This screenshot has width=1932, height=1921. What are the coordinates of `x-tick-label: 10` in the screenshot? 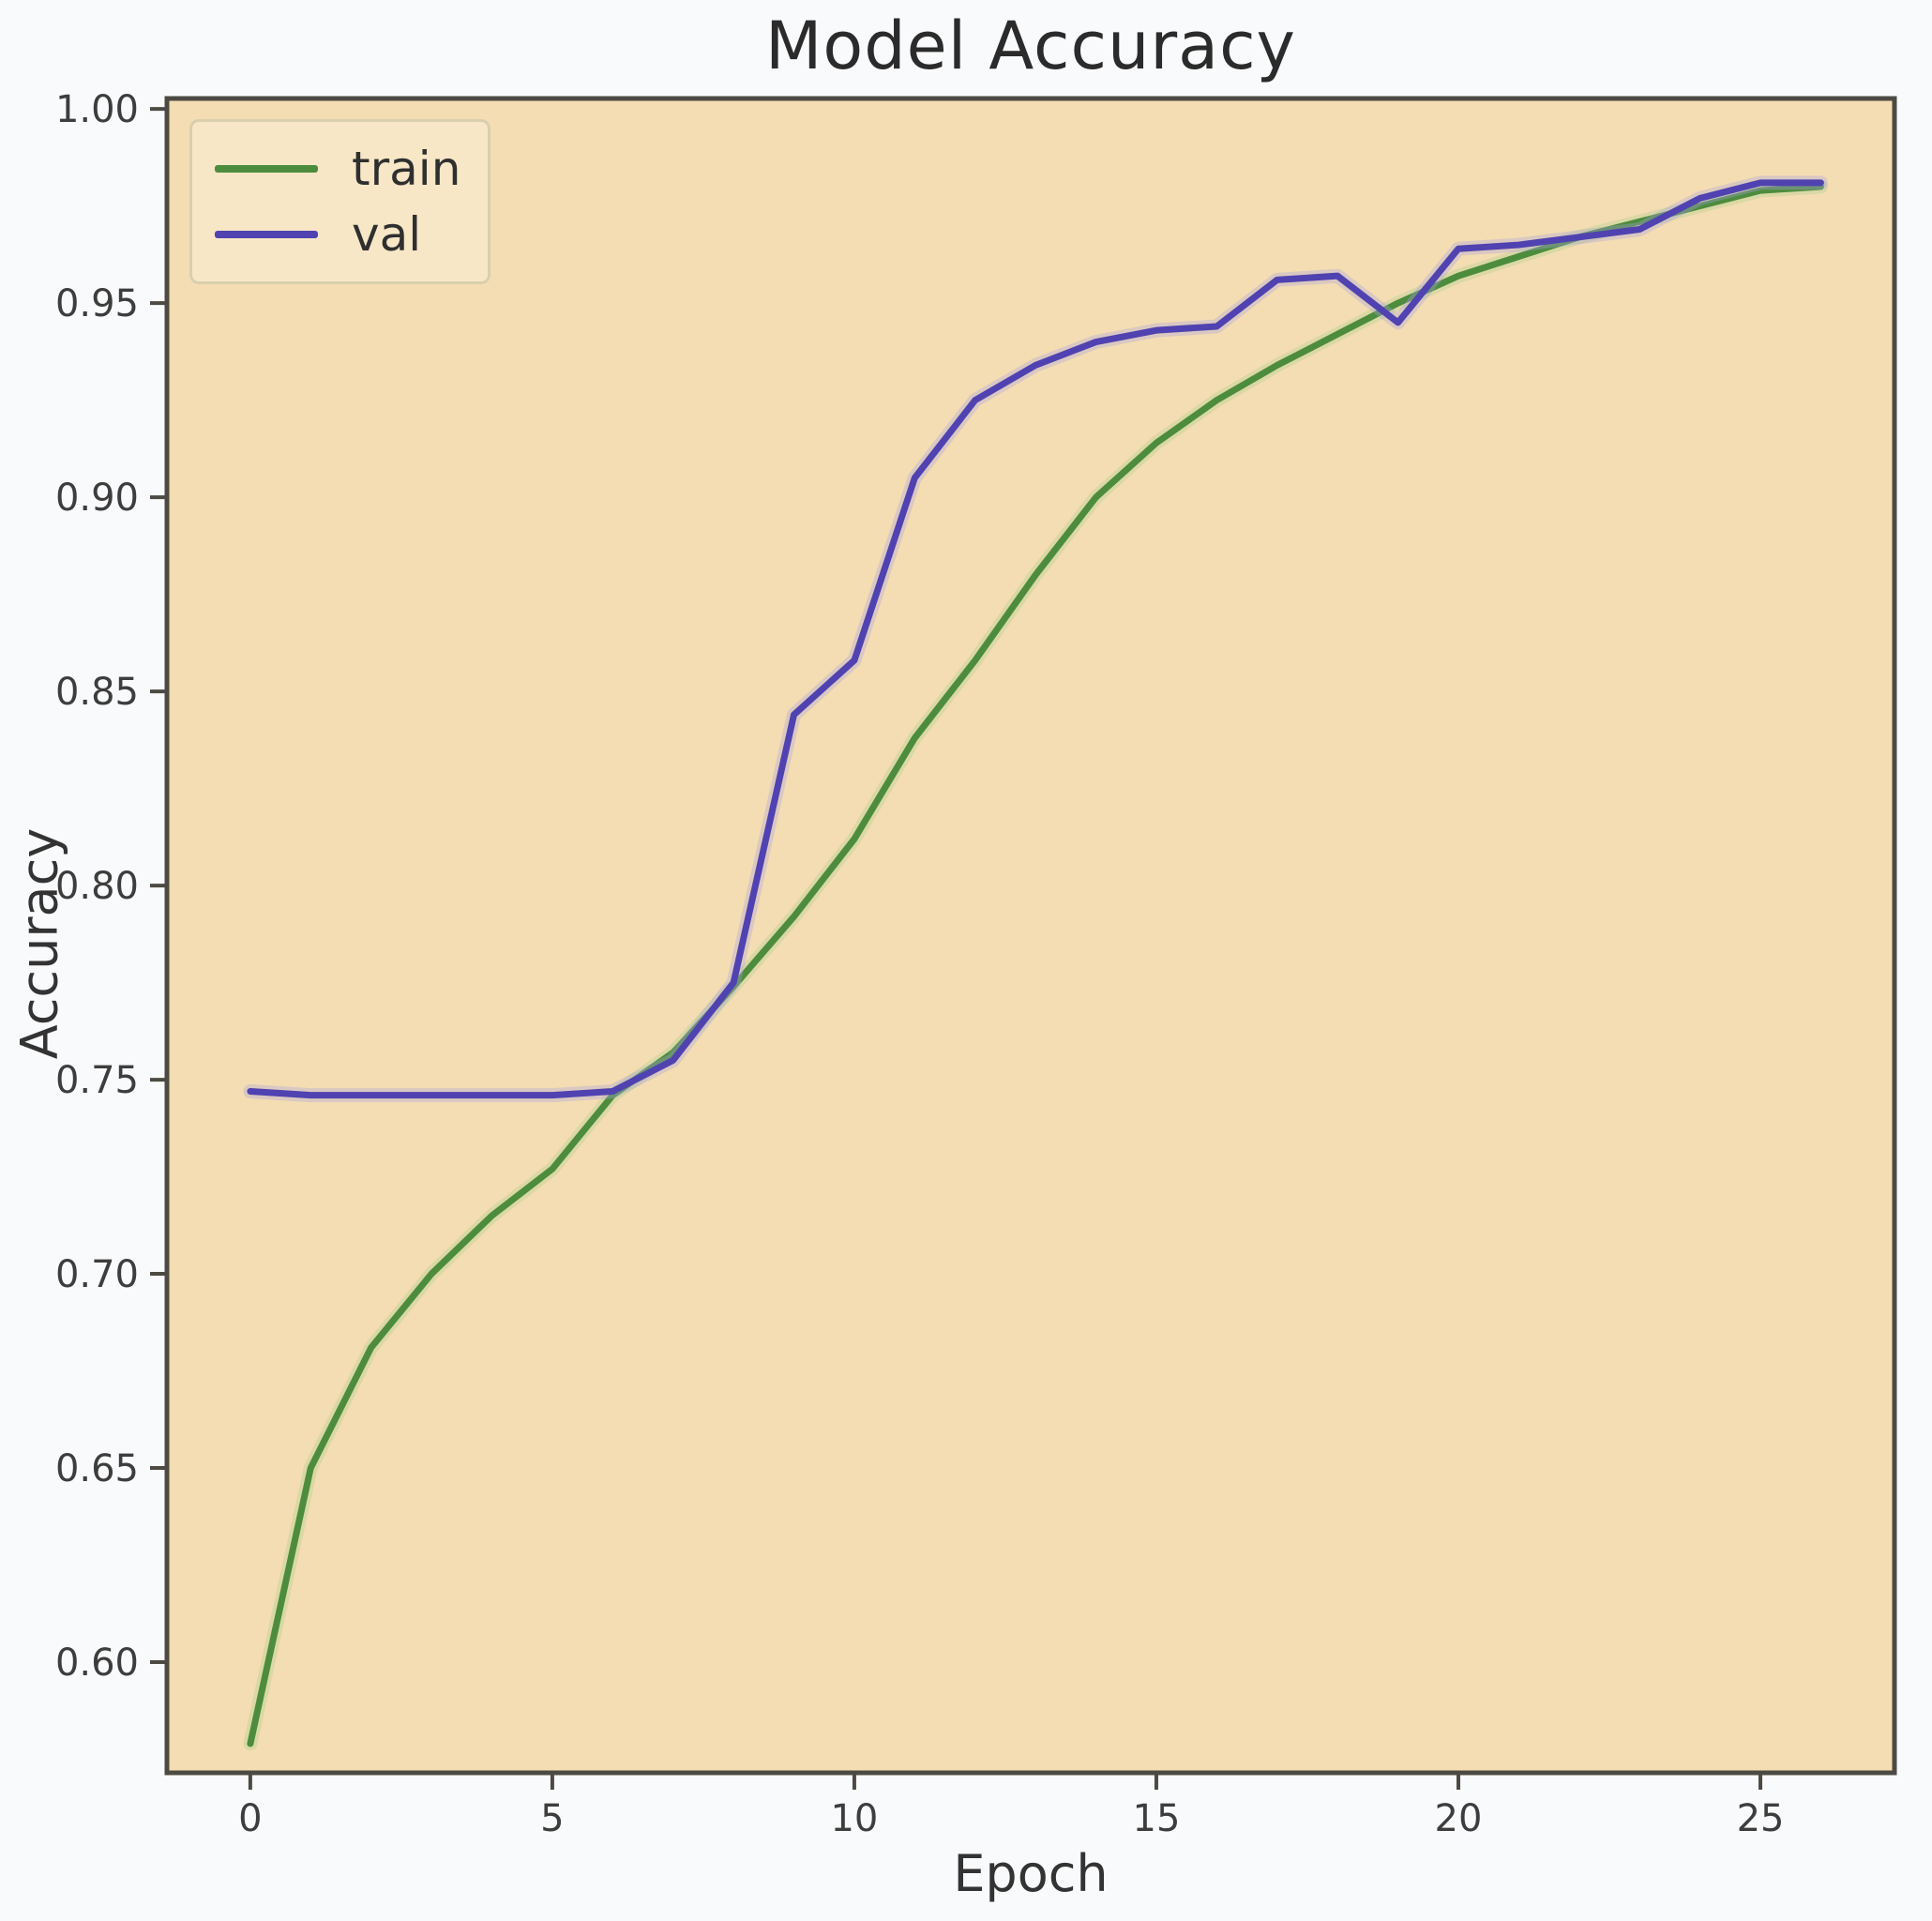 It's located at (854, 1818).